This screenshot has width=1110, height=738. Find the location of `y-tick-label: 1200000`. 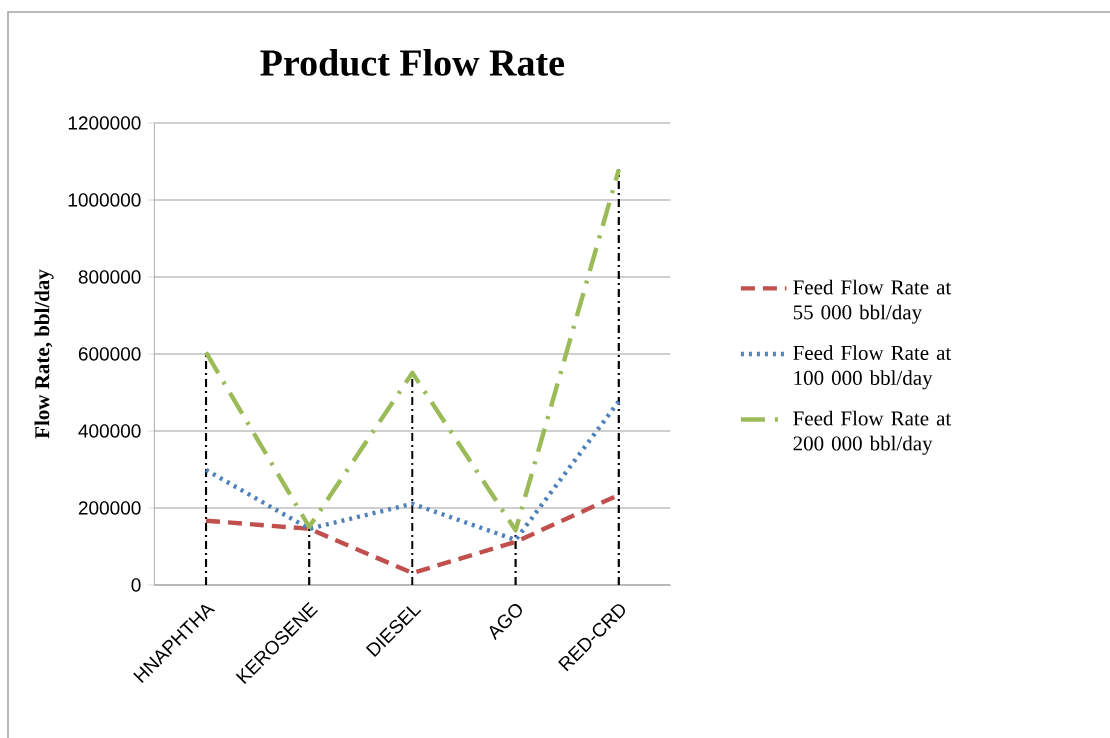

y-tick-label: 1200000 is located at coordinates (104, 123).